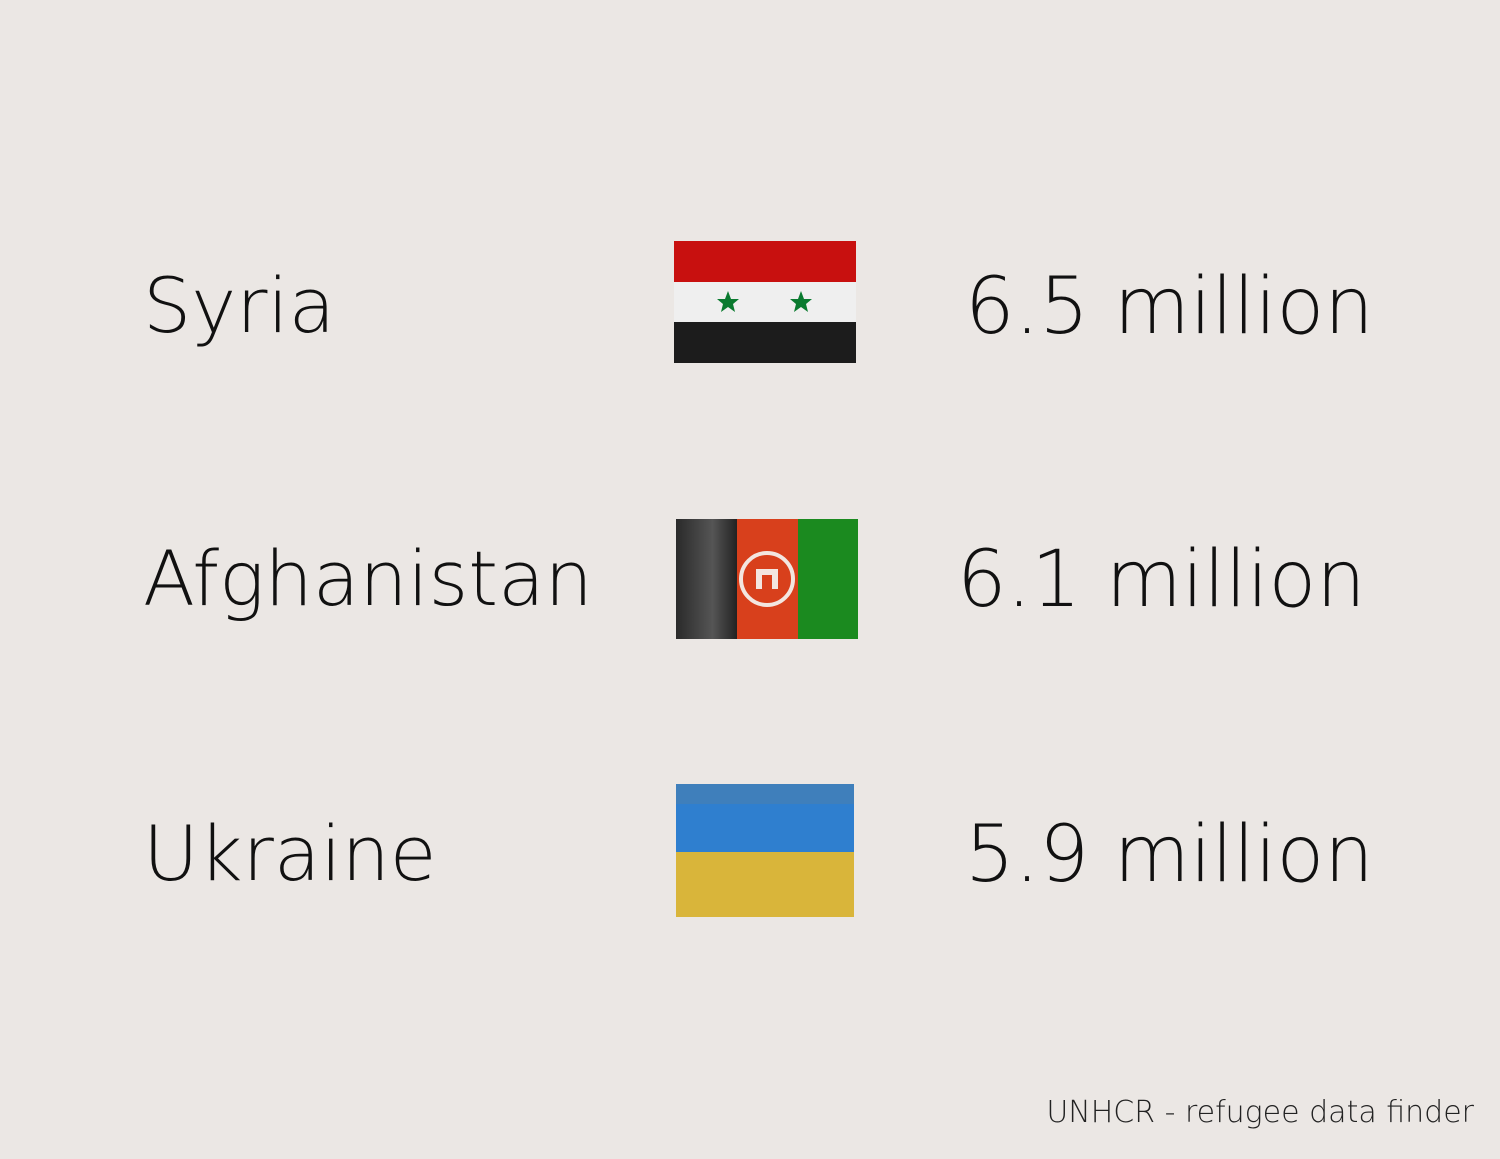 This screenshot has width=1500, height=1159. I want to click on afghanistan-flag, so click(767, 579).